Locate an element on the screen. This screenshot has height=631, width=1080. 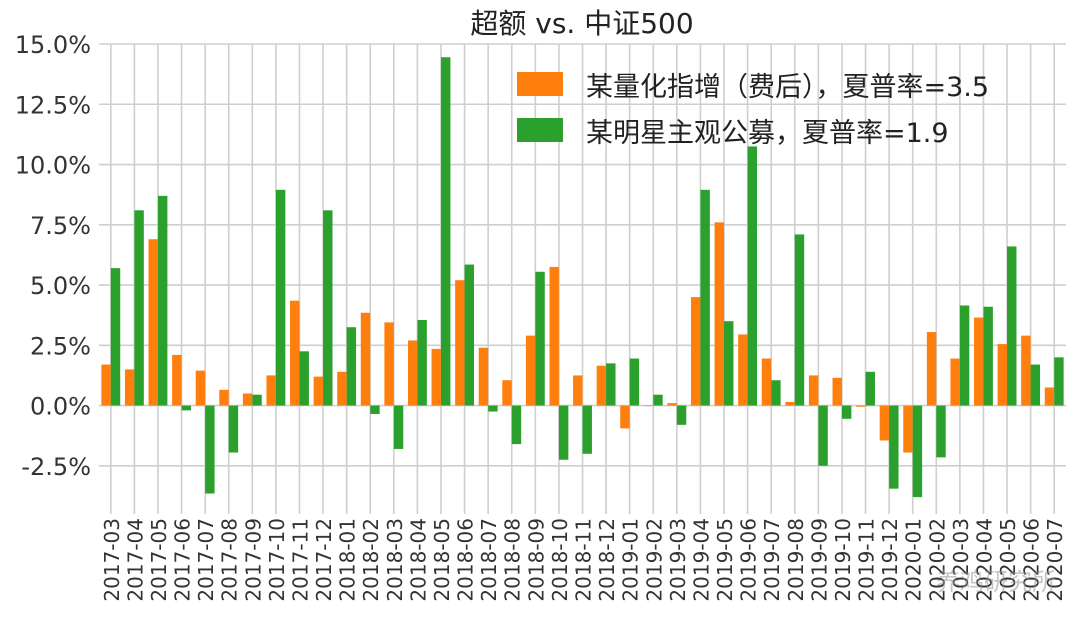
chart-title: 超额 vs. 中证500 is located at coordinates (581, 23).